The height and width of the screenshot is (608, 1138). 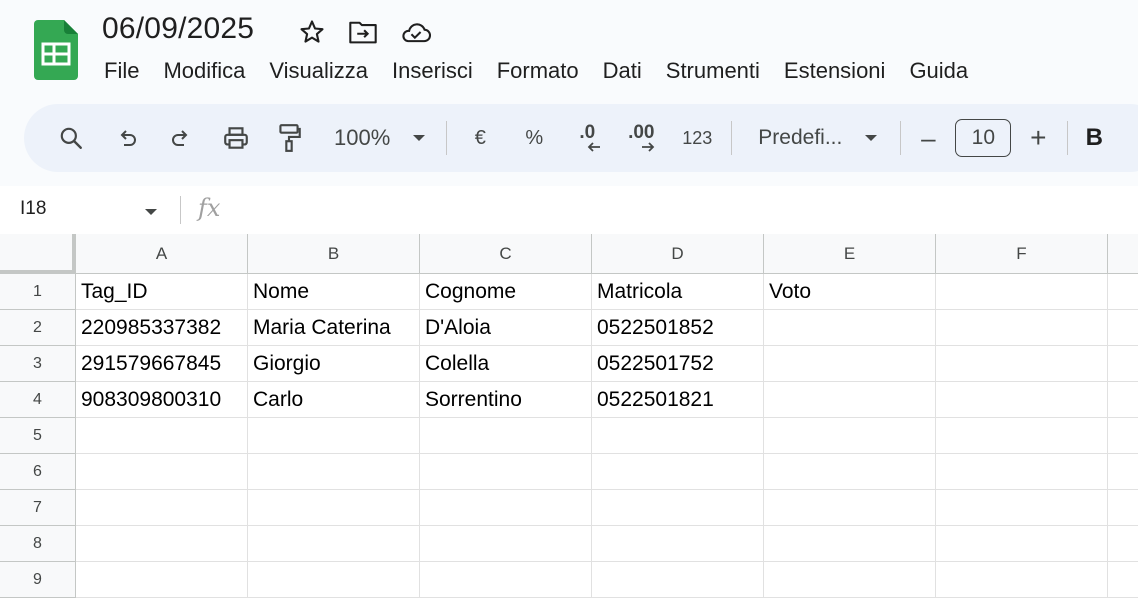 What do you see at coordinates (678, 508) in the screenshot?
I see `cell-d7` at bounding box center [678, 508].